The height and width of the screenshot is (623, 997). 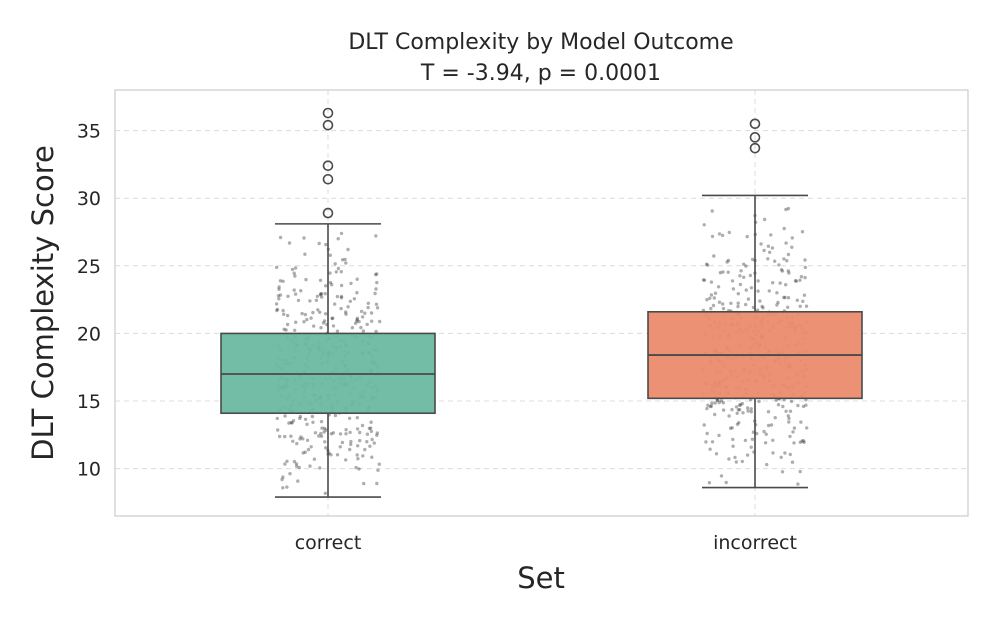 What do you see at coordinates (89, 402) in the screenshot?
I see `y-tick-label: 15` at bounding box center [89, 402].